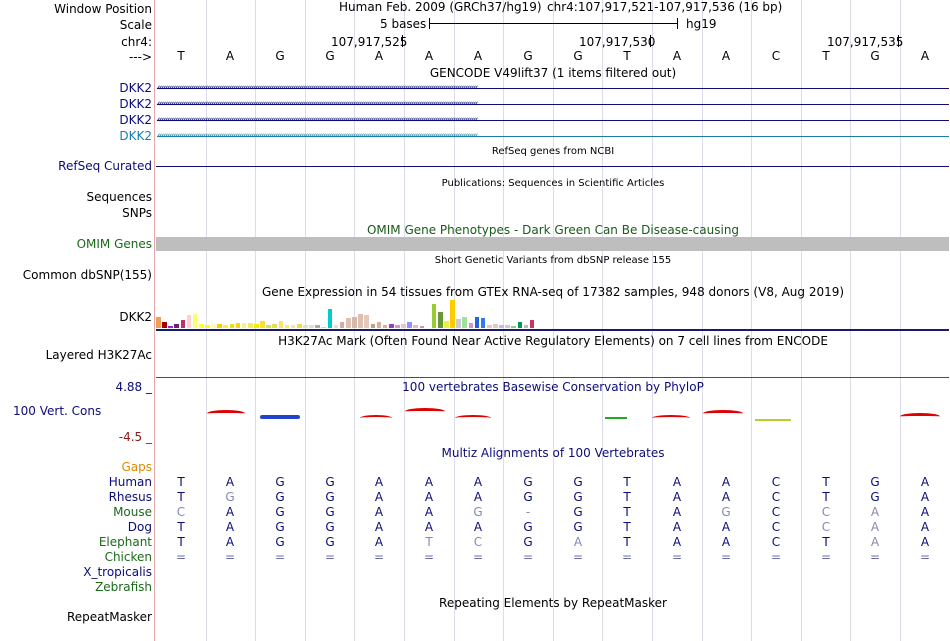 This screenshot has width=950, height=641. I want to click on omim-label: OMIM Genes, so click(114, 244).